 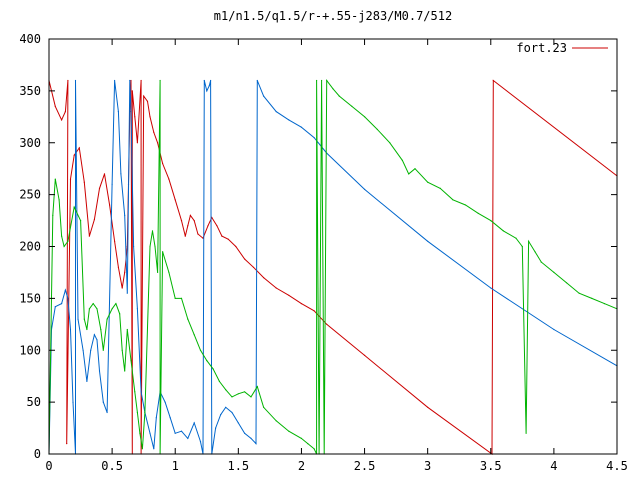 I want to click on y-tick-label: 50, so click(x=34, y=402).